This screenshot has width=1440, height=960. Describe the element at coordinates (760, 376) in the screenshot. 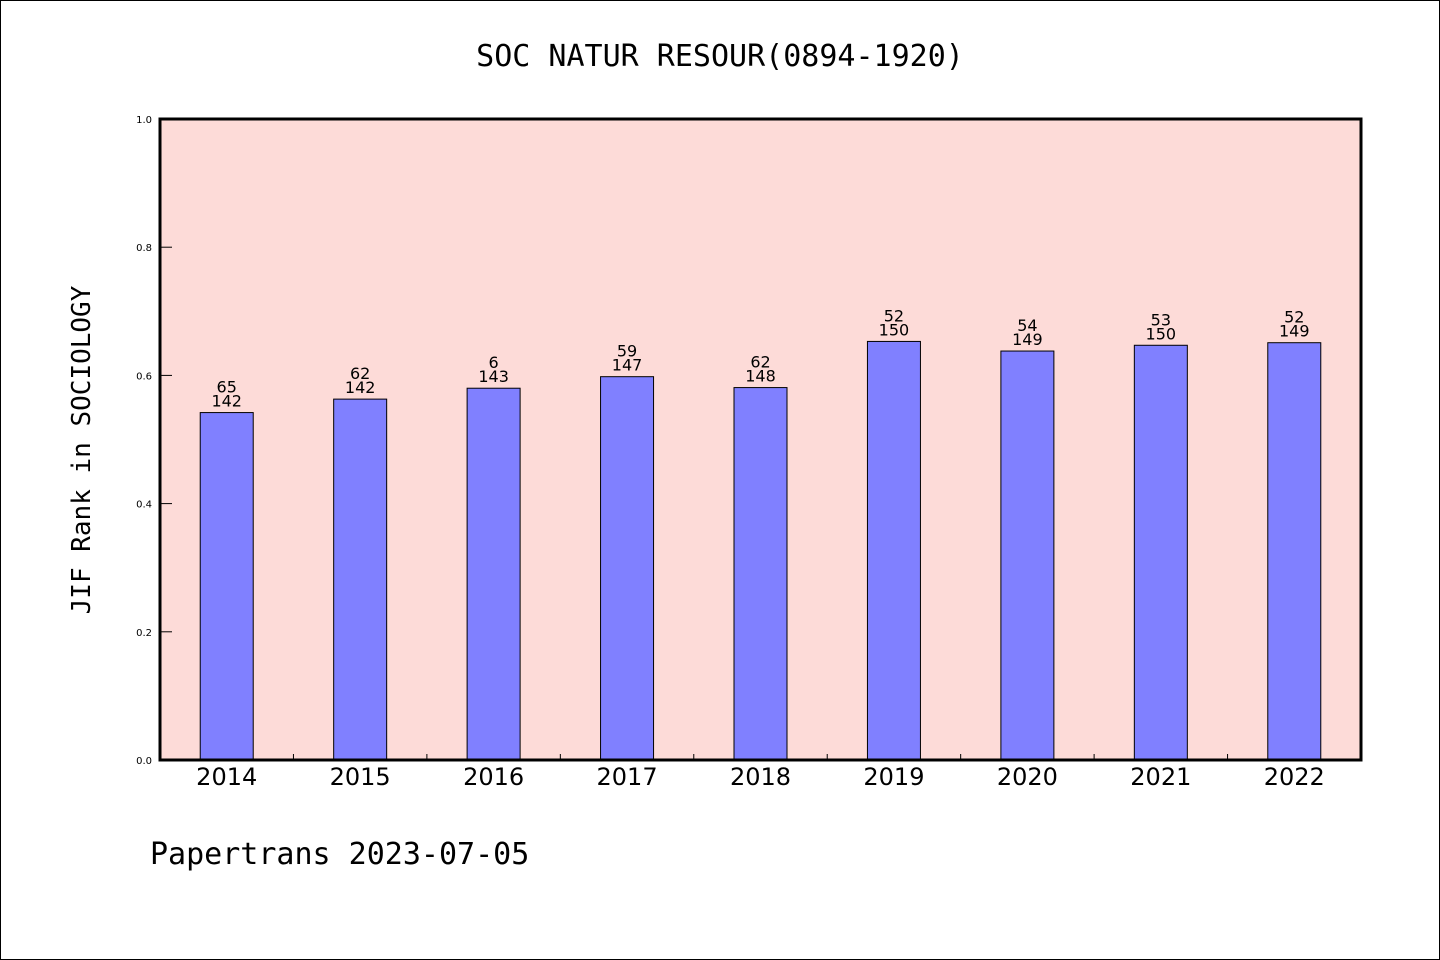

I see `bar-label-bottom: 148` at that location.